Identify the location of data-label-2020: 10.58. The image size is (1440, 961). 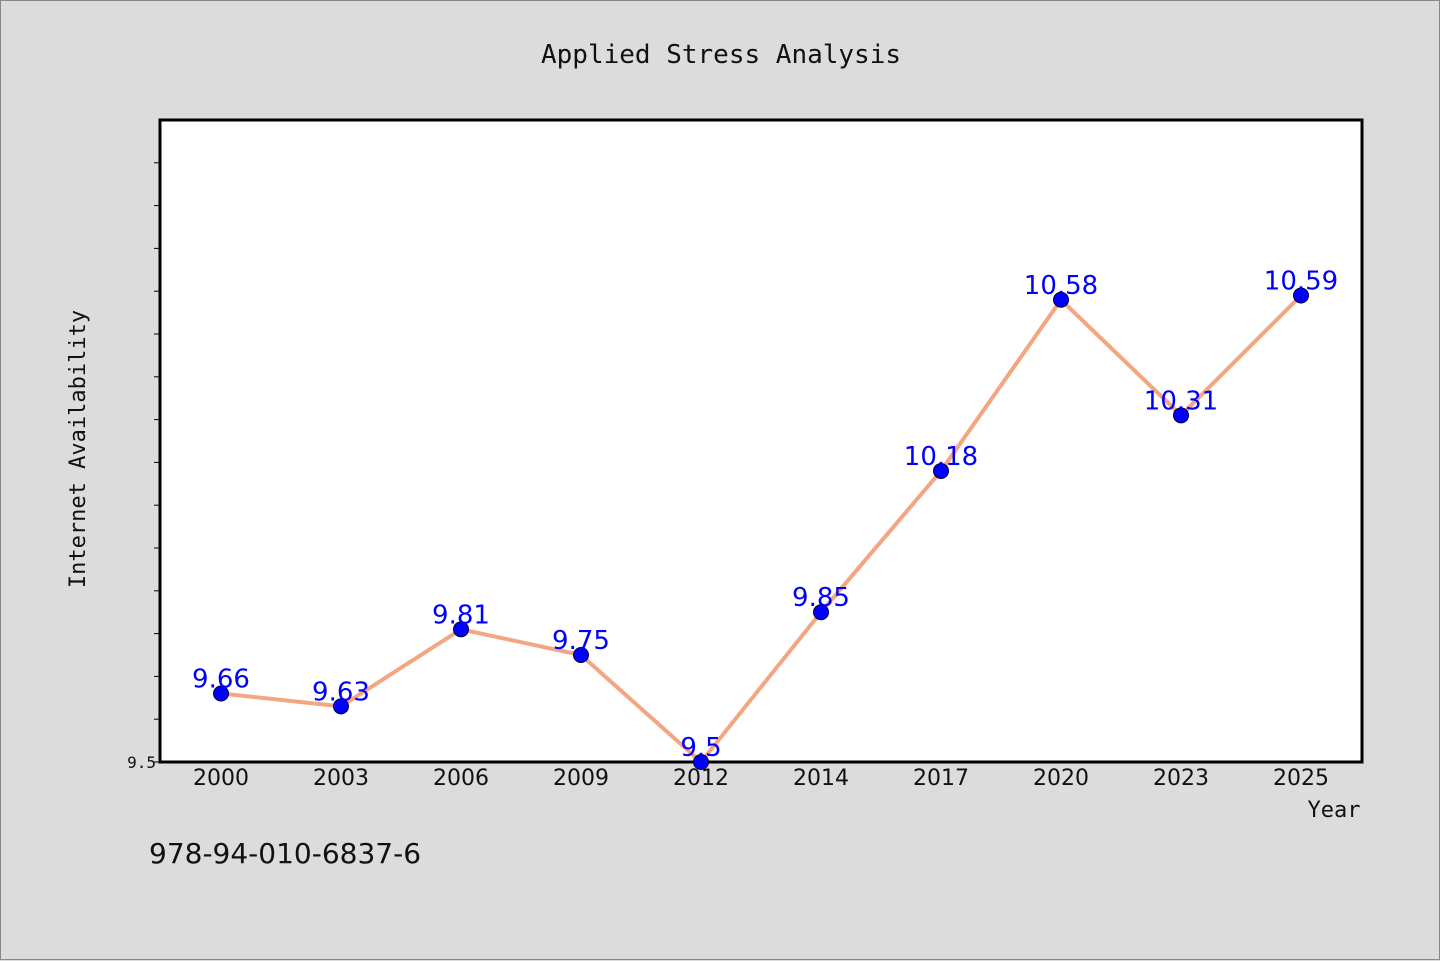
(1061, 286).